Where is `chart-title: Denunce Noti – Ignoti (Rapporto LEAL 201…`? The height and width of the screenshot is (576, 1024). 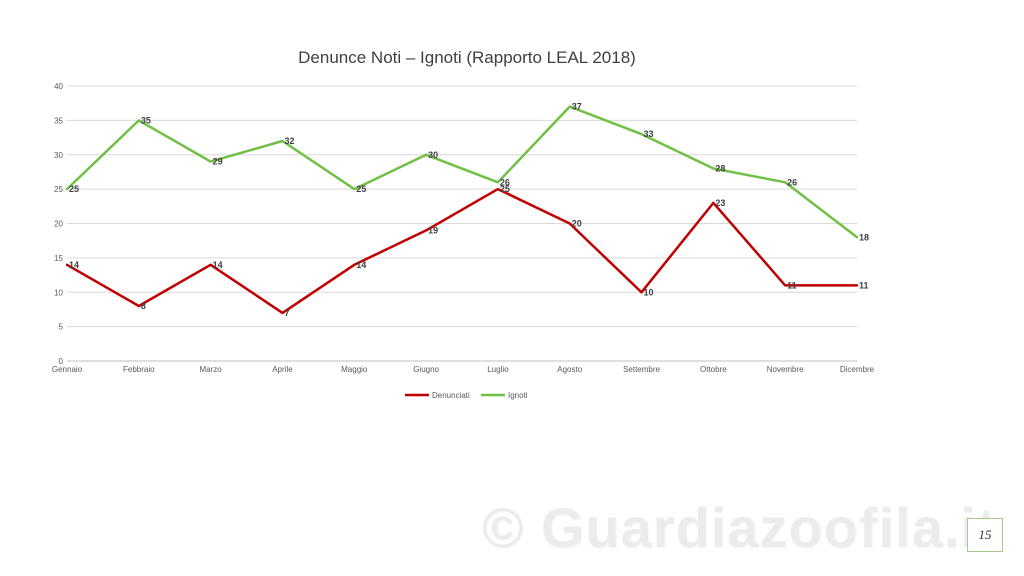
chart-title: Denunce Noti – Ignoti (Rapporto LEAL 201… is located at coordinates (467, 57).